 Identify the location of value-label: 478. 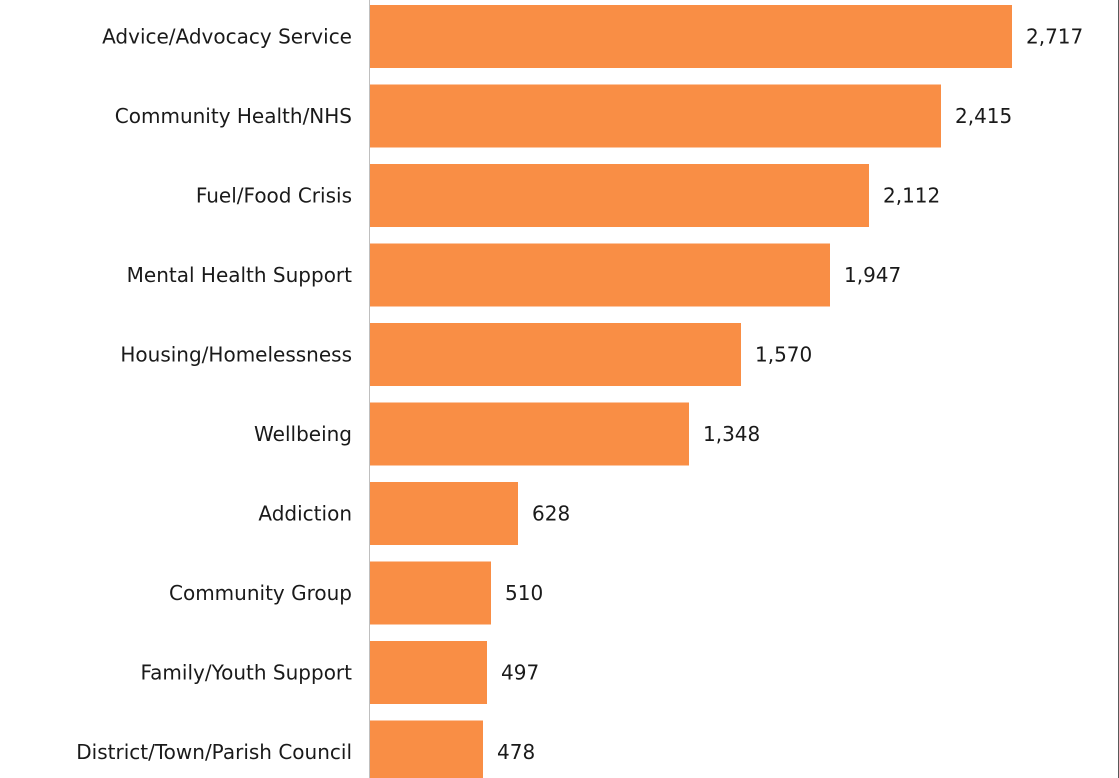
(516, 752).